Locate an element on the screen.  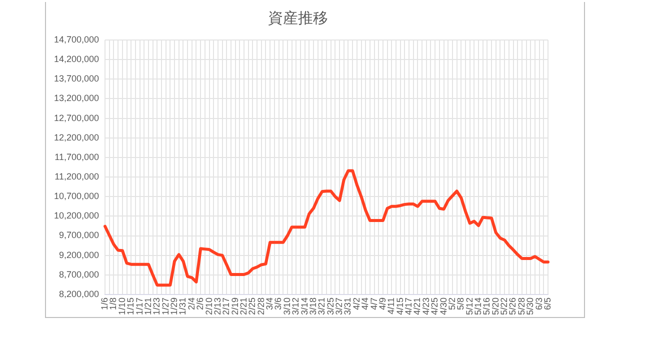
x-tick-label: 1/17 is located at coordinates (139, 306).